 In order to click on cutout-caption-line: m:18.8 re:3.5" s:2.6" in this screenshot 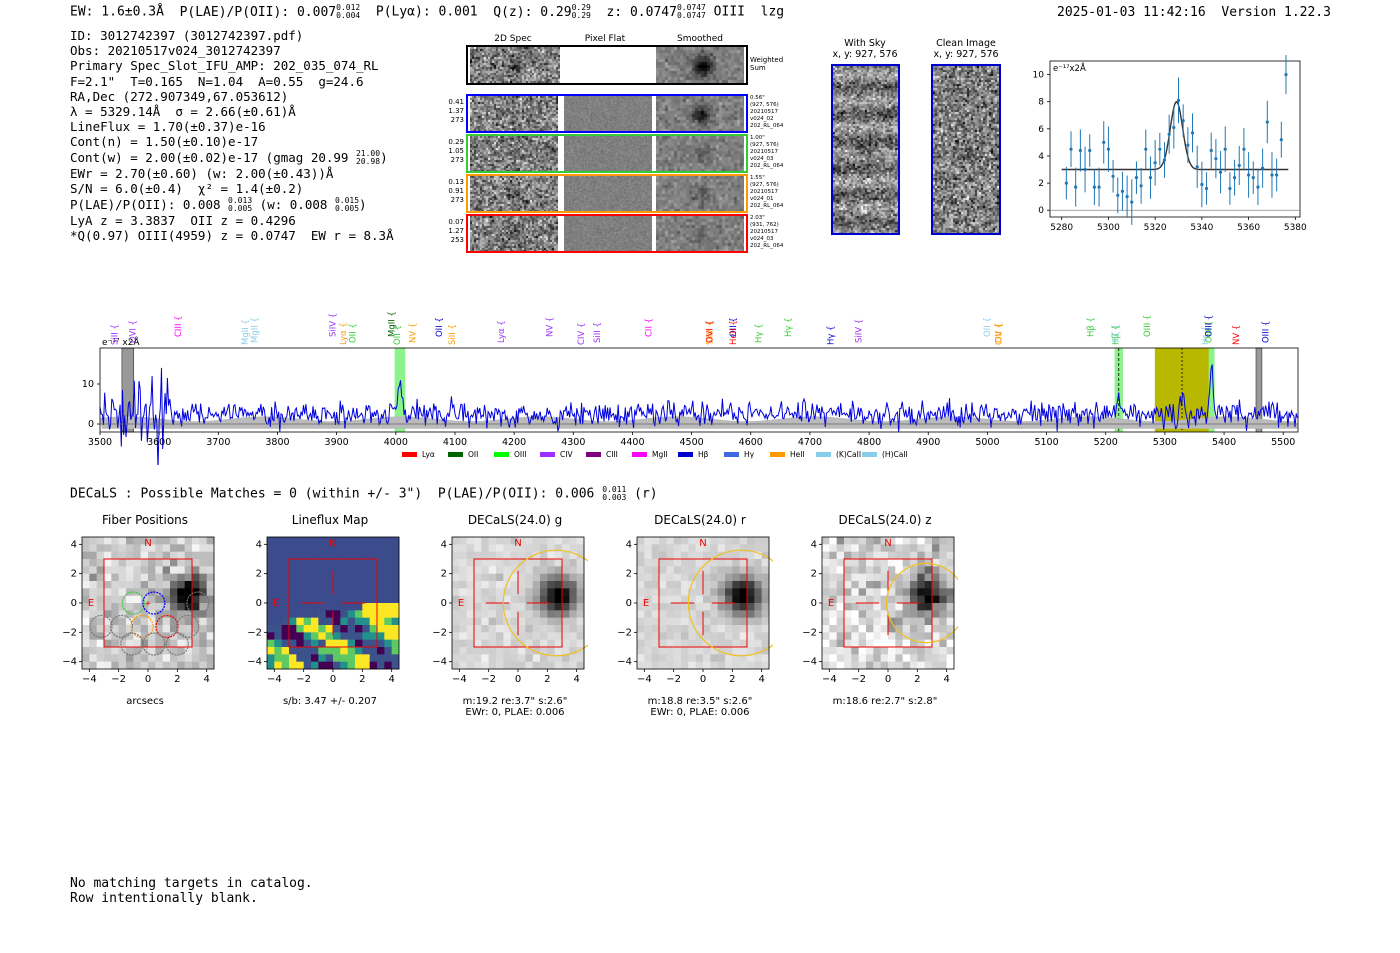, I will do `click(700, 701)`.